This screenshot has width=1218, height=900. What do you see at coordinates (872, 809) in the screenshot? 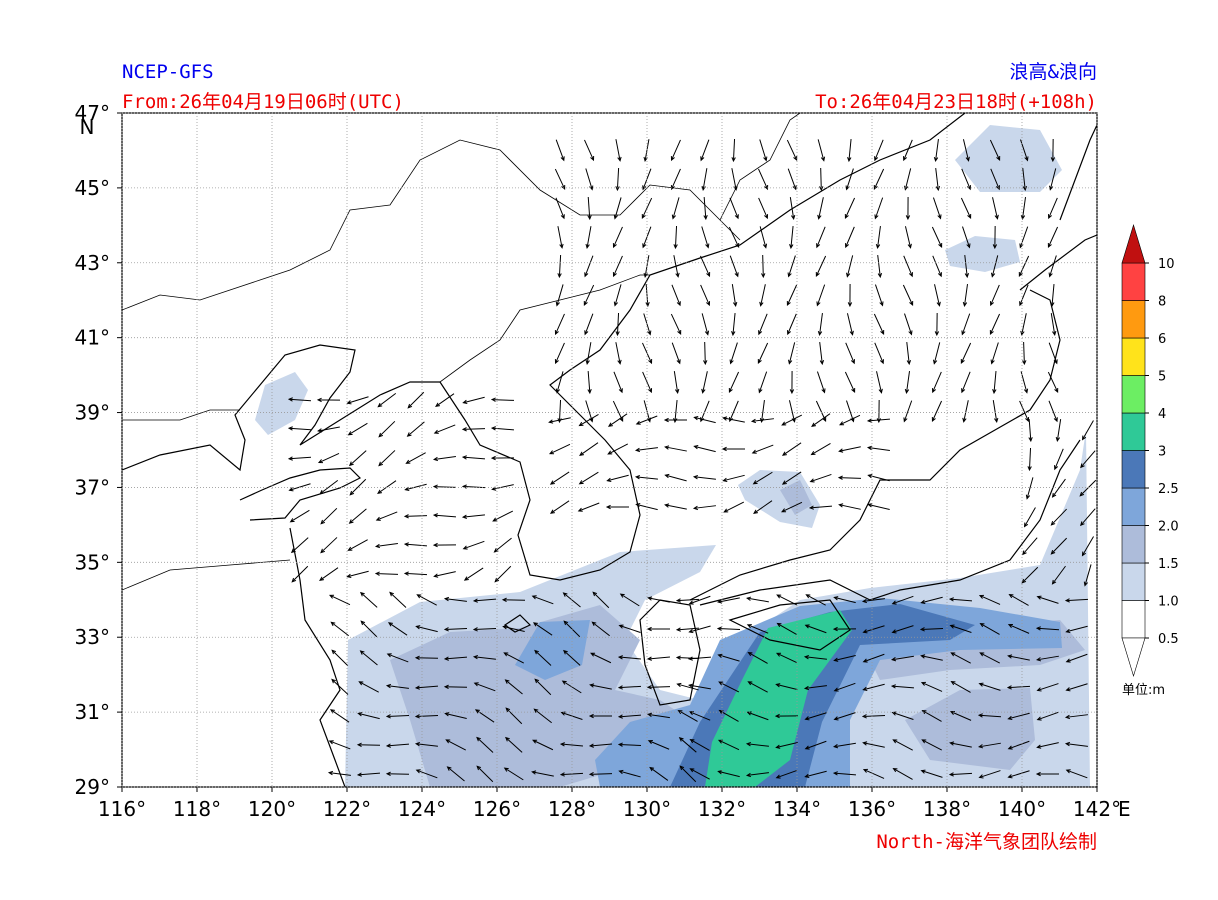
I see `x-tick-label: 136°` at bounding box center [872, 809].